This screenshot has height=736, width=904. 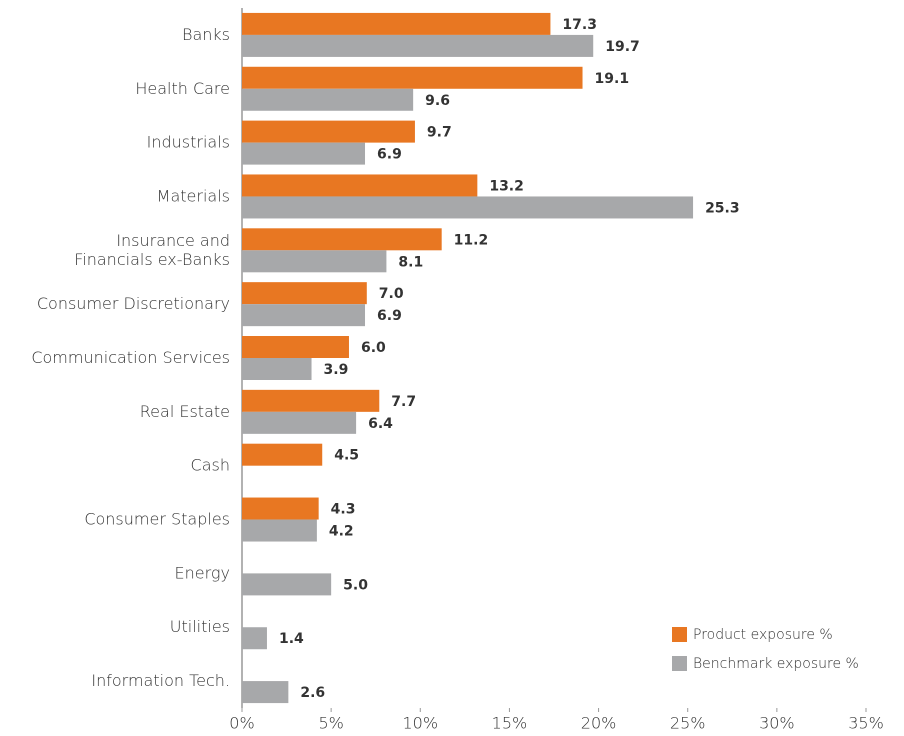 What do you see at coordinates (330, 723) in the screenshot?
I see `x-tick-label: 5%` at bounding box center [330, 723].